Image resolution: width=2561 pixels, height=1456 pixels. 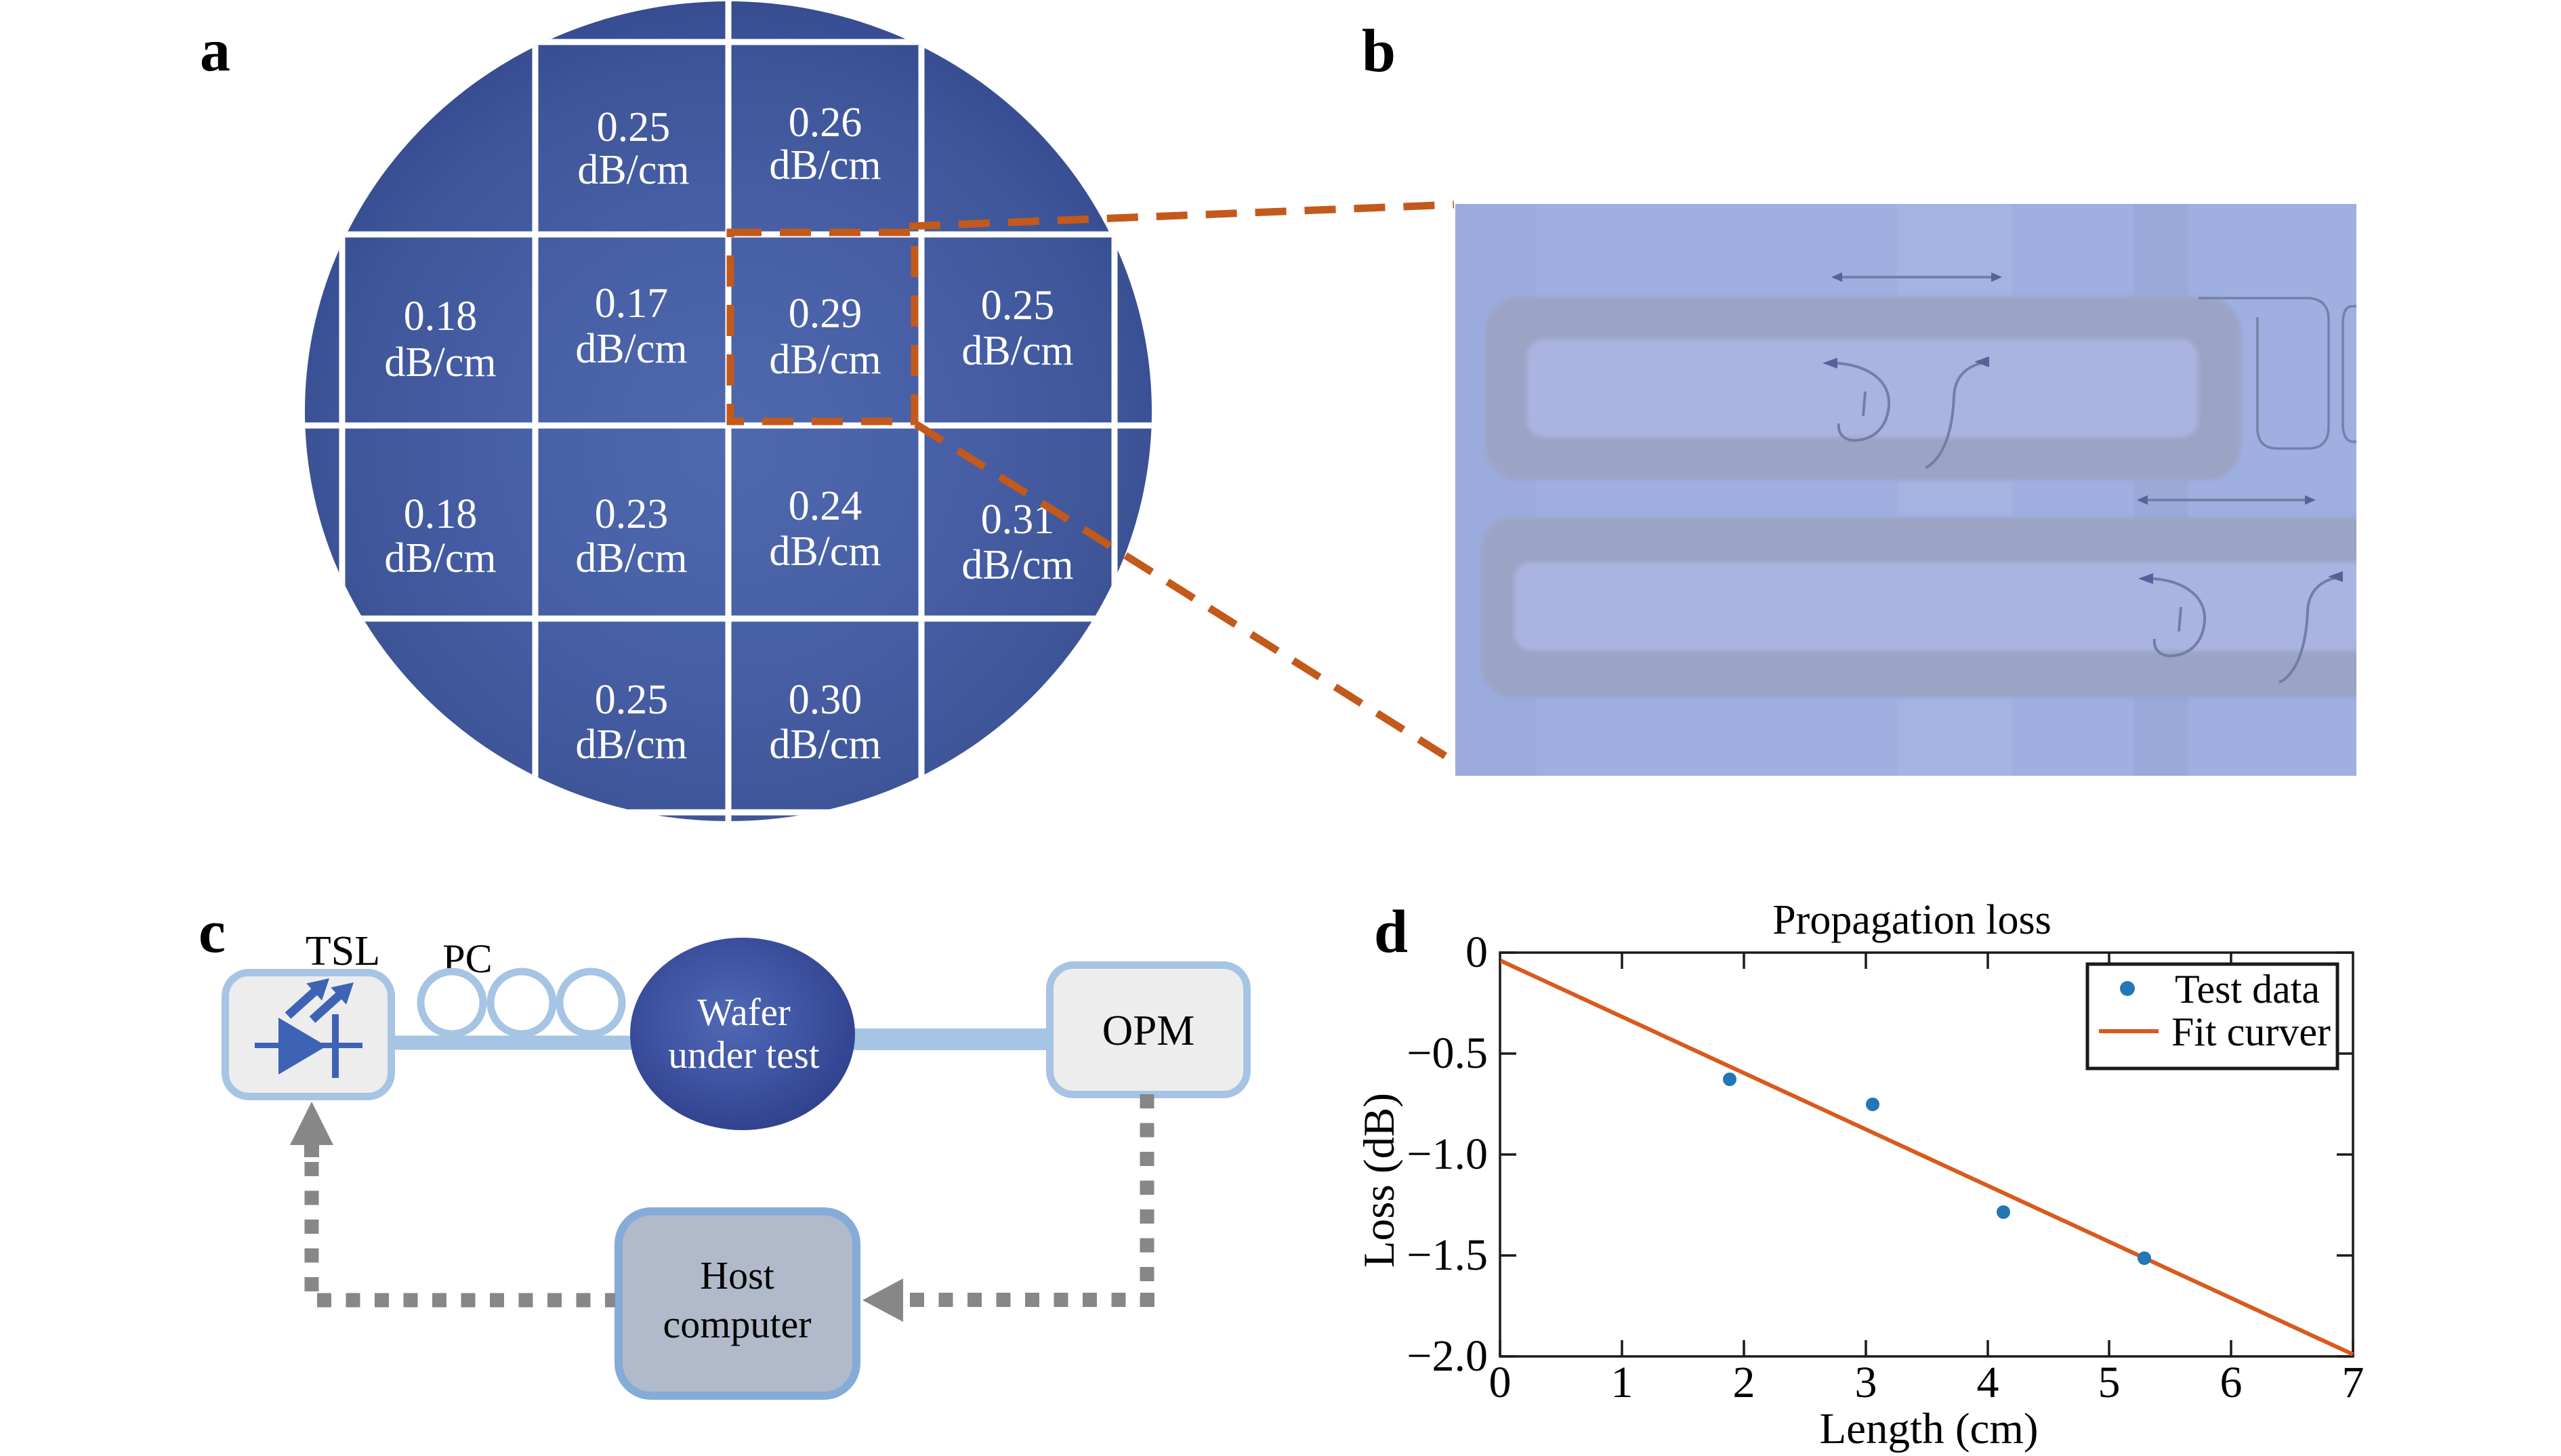 What do you see at coordinates (825, 123) in the screenshot?
I see `svg-text: 0.26` at bounding box center [825, 123].